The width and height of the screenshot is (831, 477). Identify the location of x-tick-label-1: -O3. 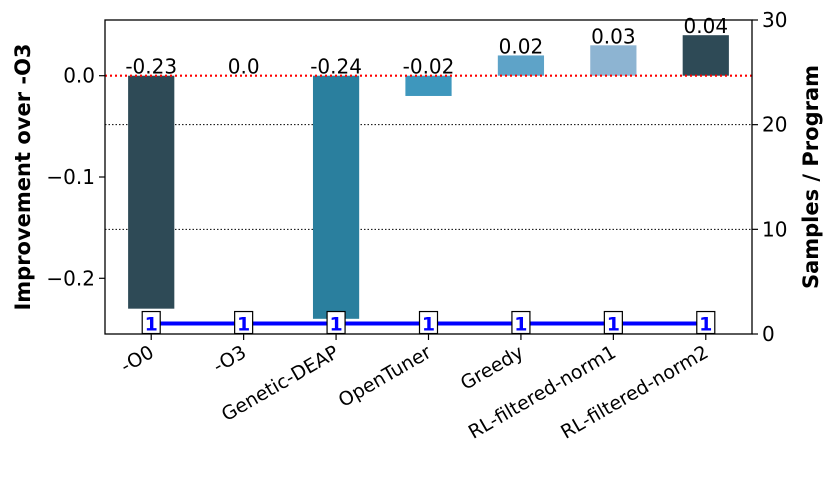
(229, 359).